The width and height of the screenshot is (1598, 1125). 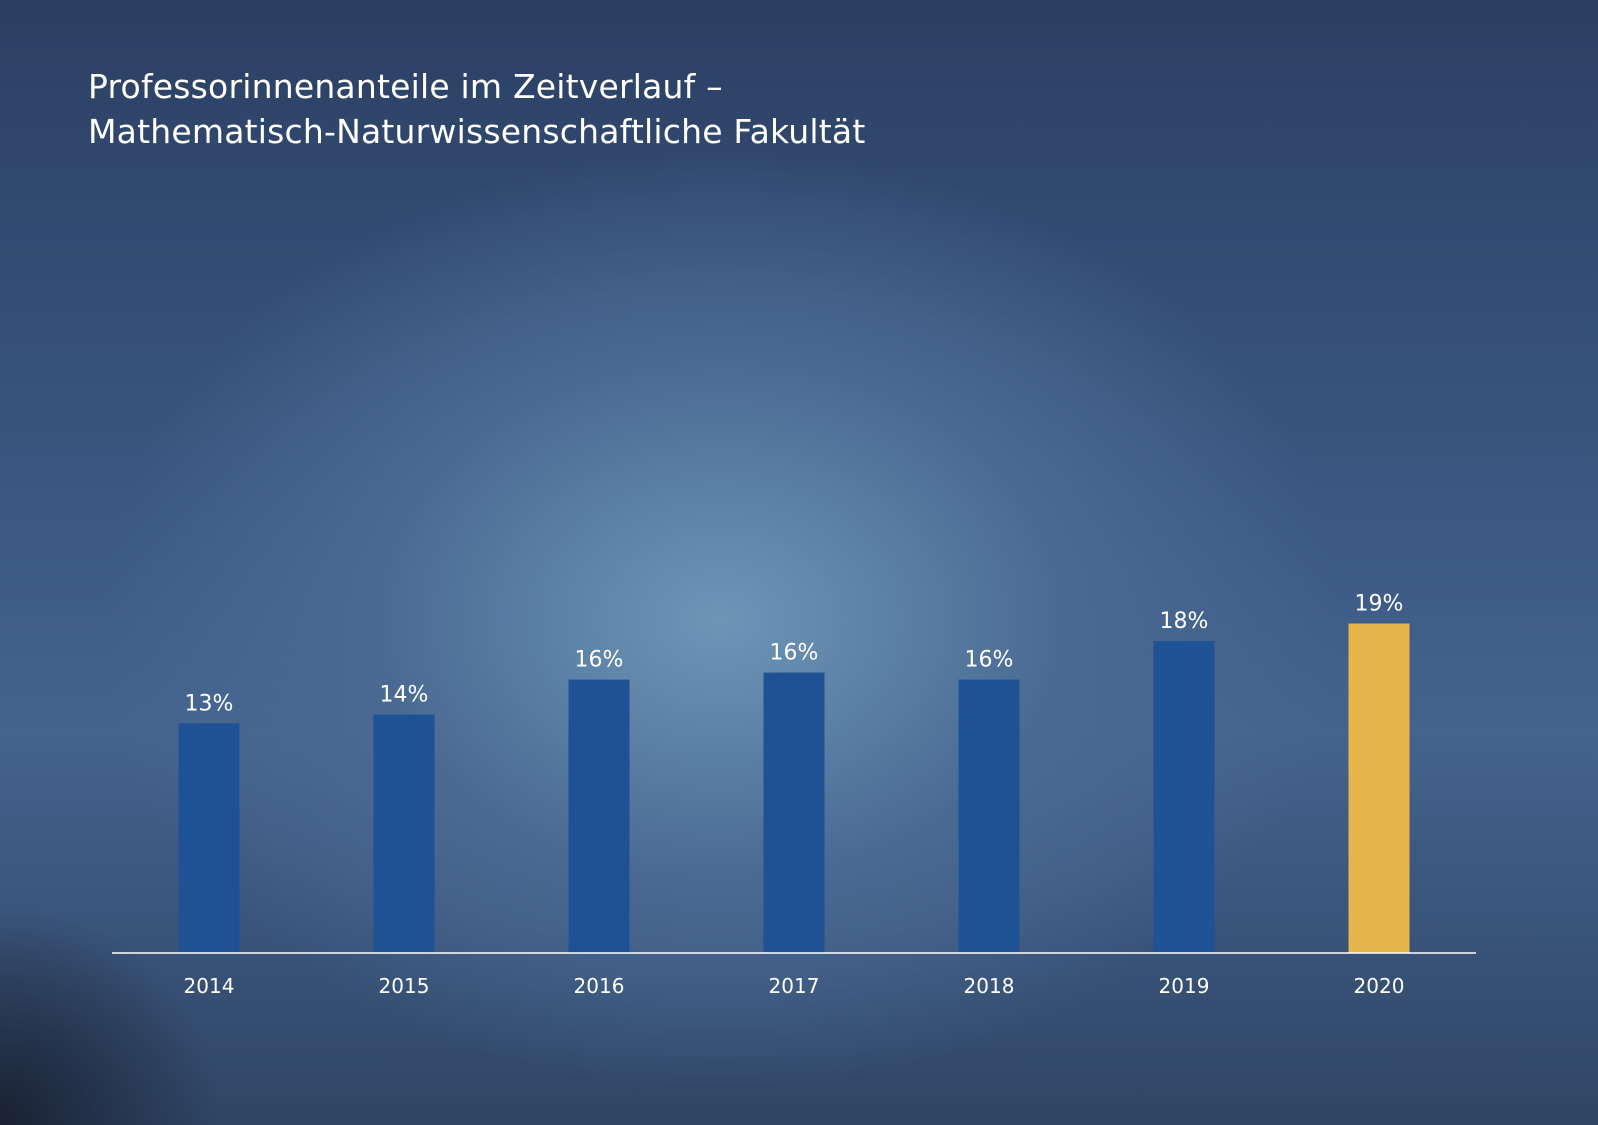 I want to click on x-tick-labels-group: 2014 2015 2016 2017 2018 2019 2020, so click(x=794, y=986).